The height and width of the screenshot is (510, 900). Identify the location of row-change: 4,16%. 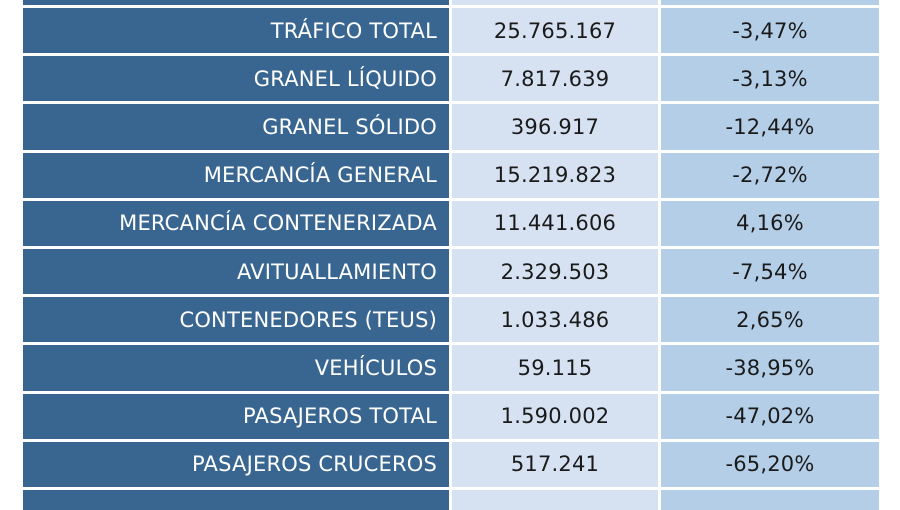
(770, 223).